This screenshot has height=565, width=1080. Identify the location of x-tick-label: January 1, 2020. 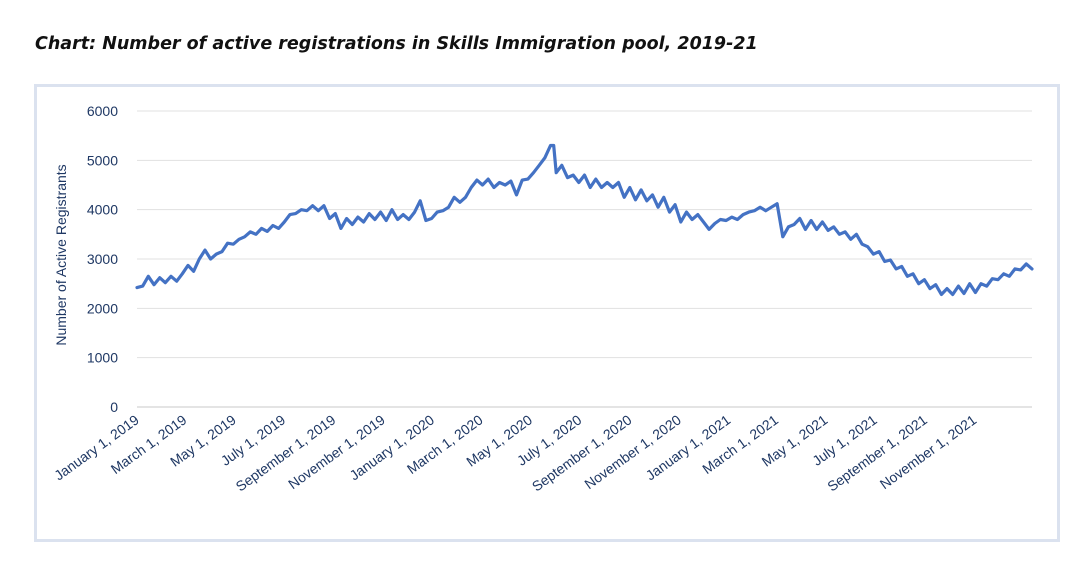
(391, 447).